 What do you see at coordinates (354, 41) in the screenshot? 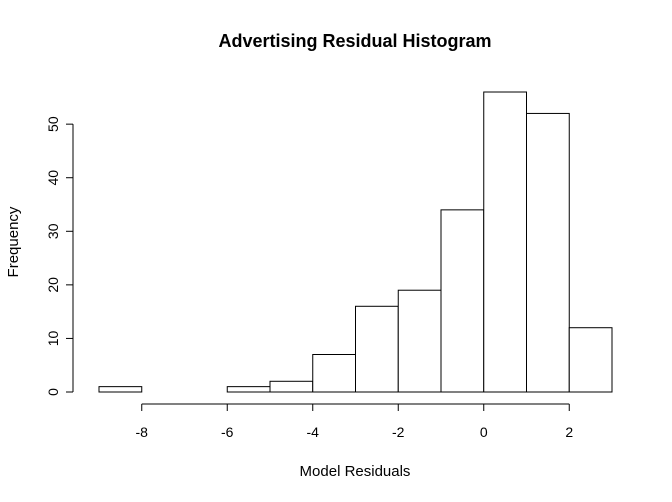
I see `chart-title: Advertising Residual Histogram` at bounding box center [354, 41].